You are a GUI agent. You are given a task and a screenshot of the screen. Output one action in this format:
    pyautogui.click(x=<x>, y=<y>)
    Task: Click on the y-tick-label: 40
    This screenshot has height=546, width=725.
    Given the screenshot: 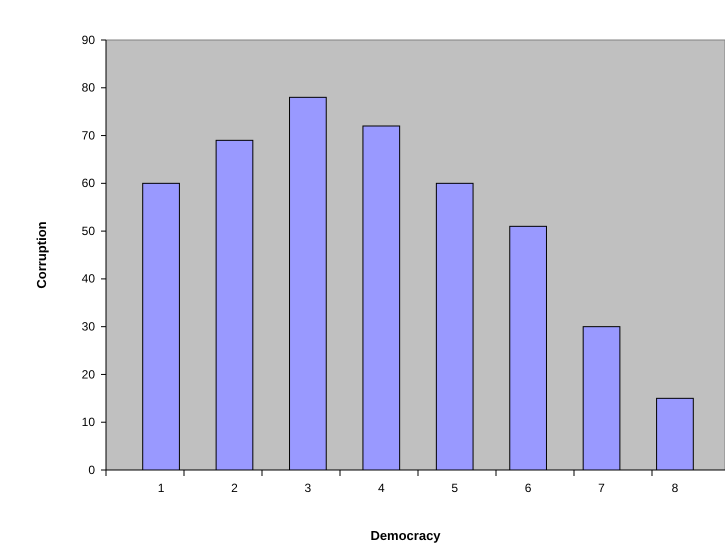 What is the action you would take?
    pyautogui.click(x=89, y=279)
    